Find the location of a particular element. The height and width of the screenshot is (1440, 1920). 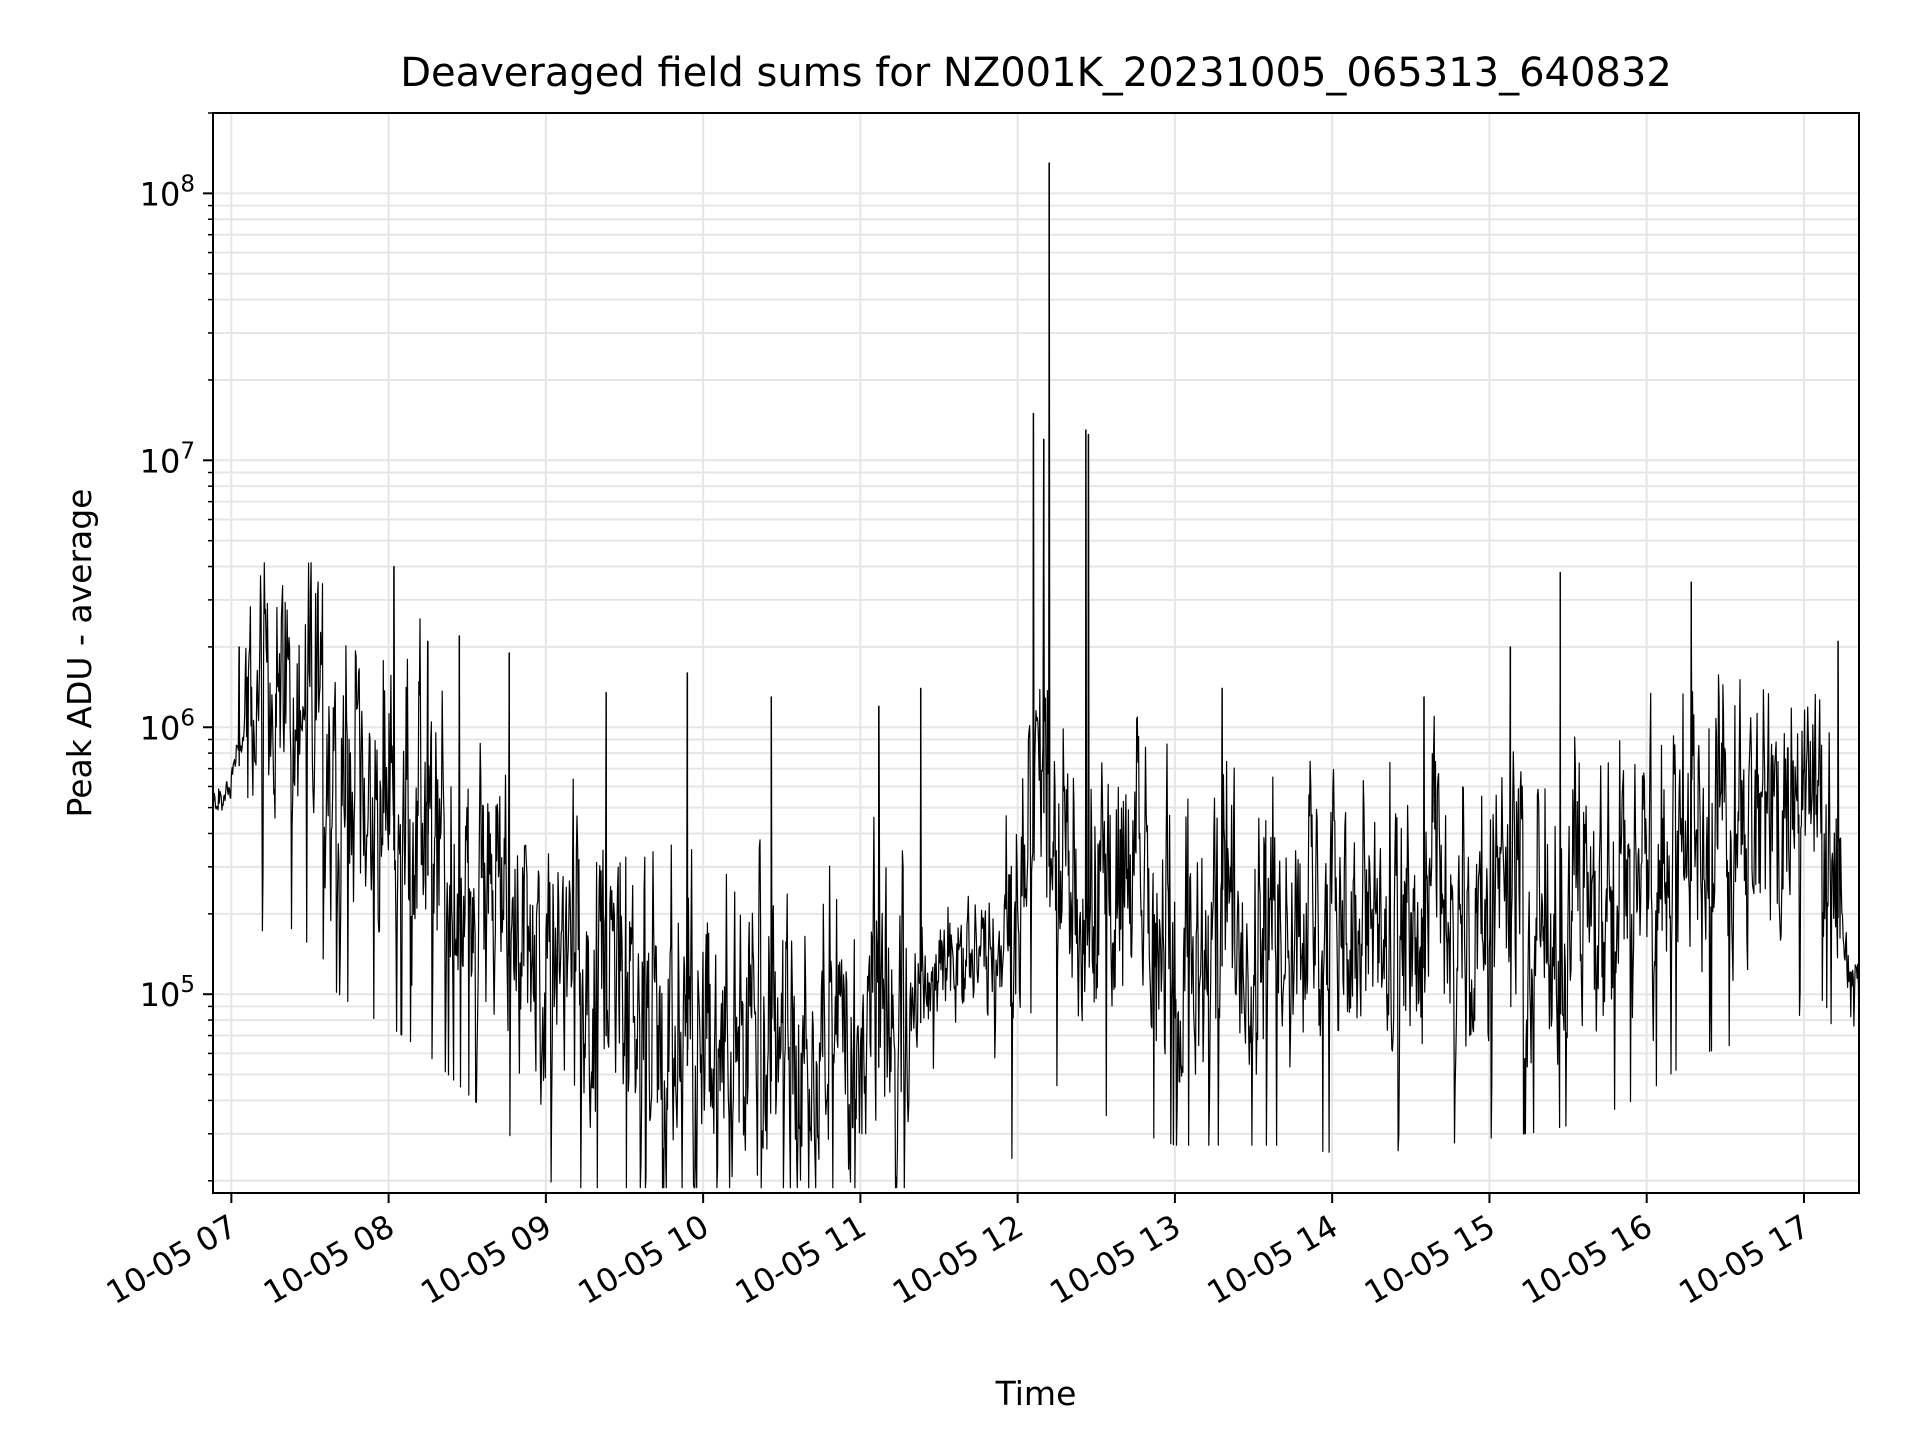

y-tick-exponent: 6 is located at coordinates (187, 718).